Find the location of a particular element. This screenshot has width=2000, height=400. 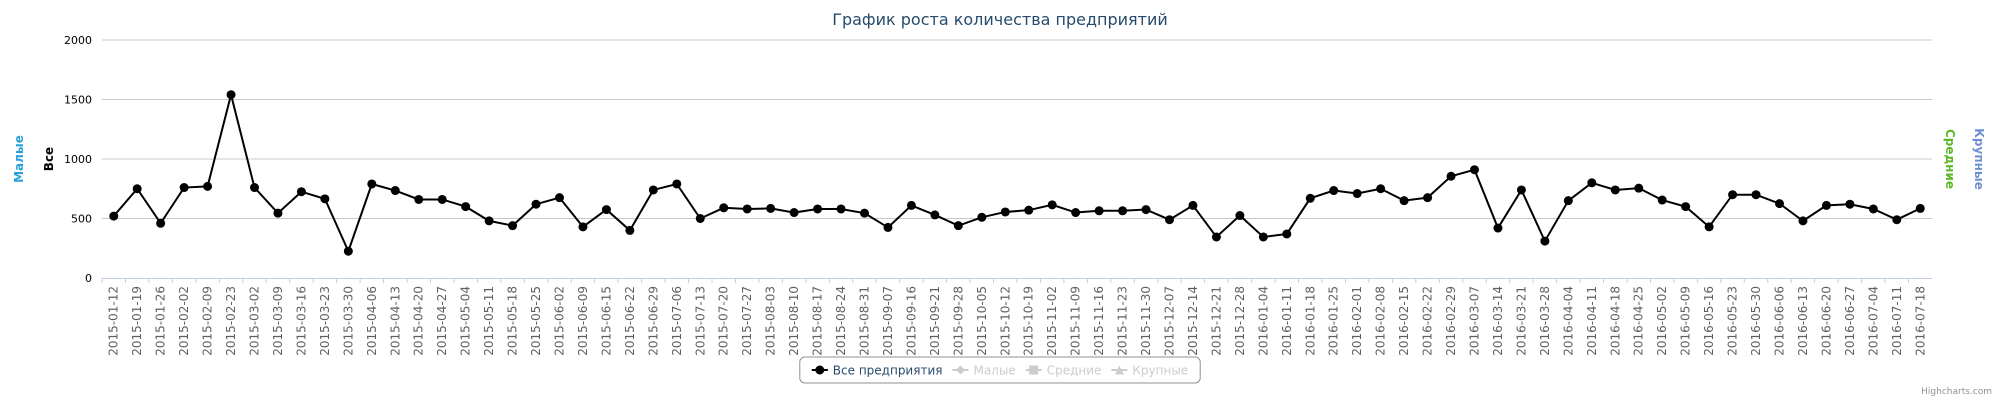

x-tick-label: 2015-12-21 is located at coordinates (1216, 321).